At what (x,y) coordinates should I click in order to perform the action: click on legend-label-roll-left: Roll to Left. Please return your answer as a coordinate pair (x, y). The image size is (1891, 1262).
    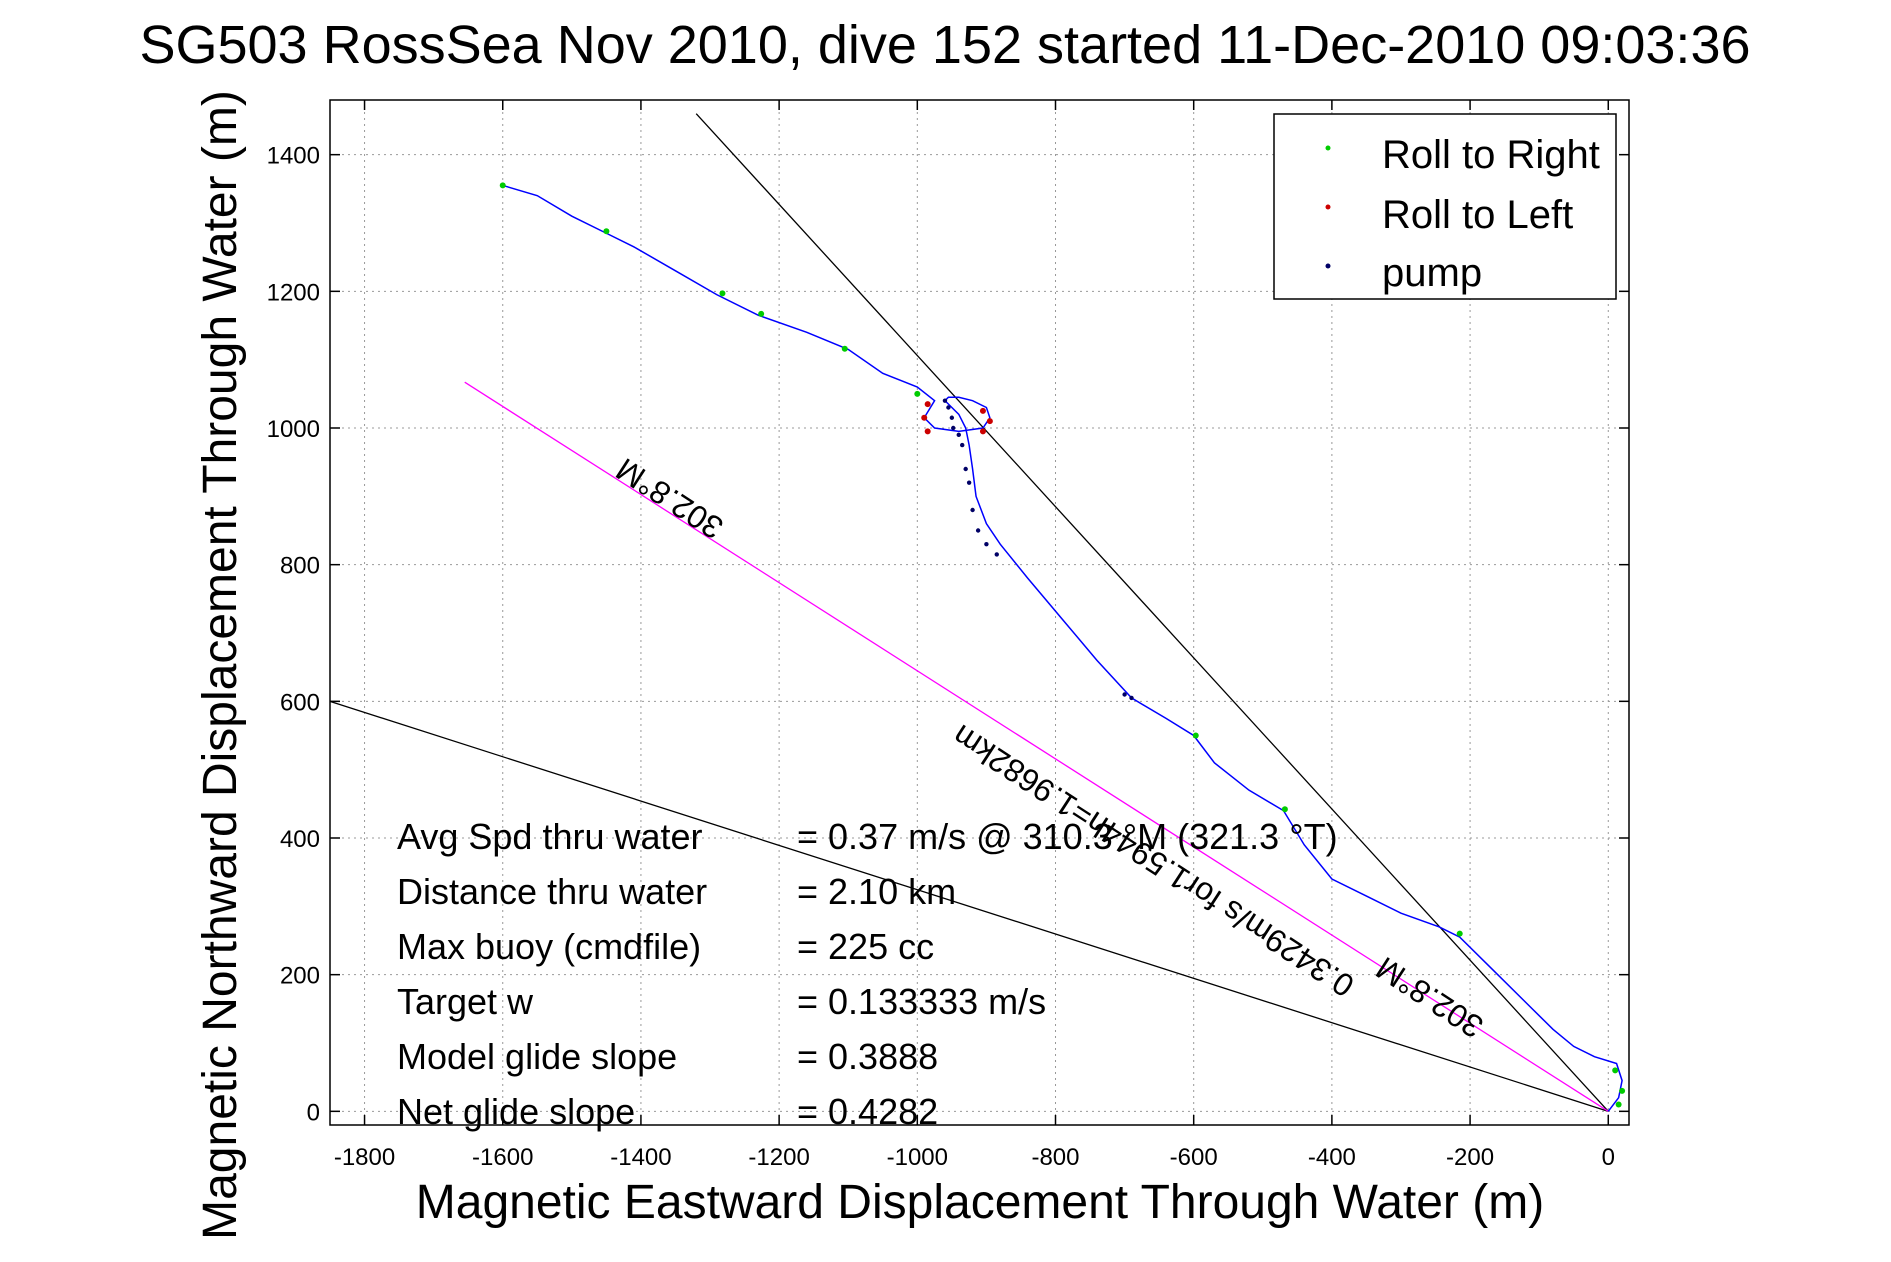
    Looking at the image, I should click on (1477, 215).